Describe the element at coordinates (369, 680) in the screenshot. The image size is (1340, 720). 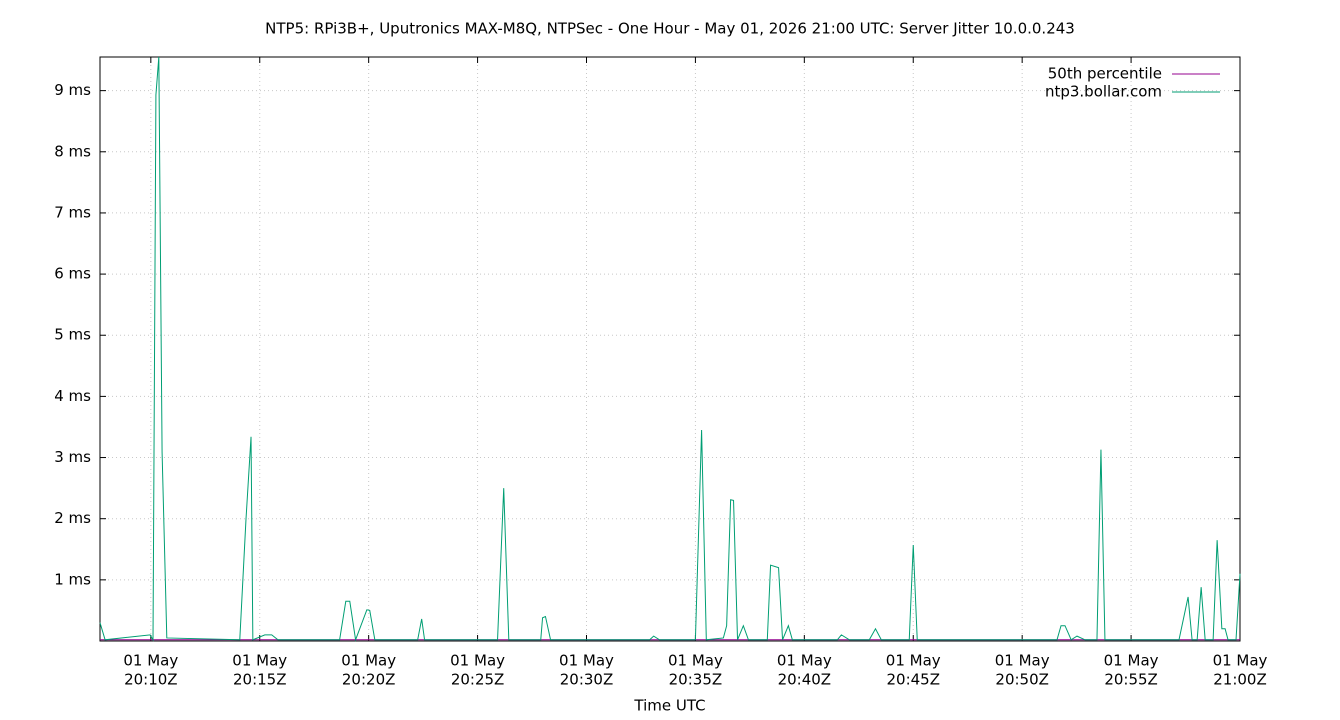
I see `x-tick-label: 20:20Z` at that location.